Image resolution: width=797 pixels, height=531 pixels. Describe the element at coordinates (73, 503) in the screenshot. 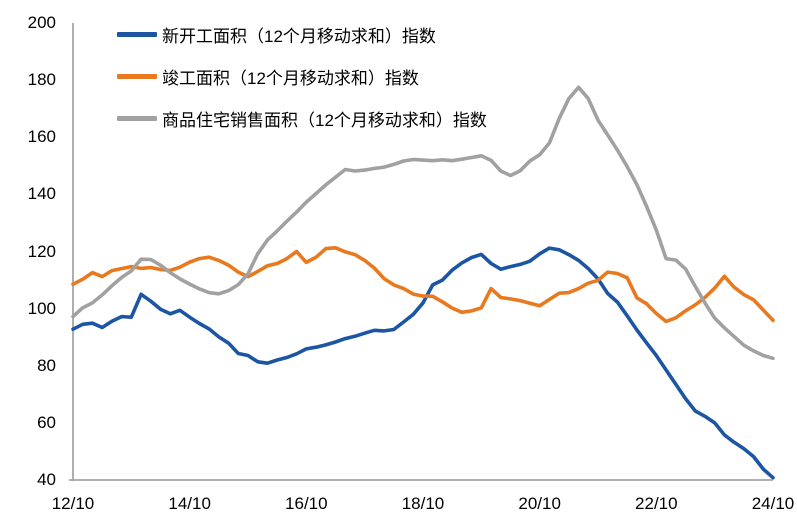

I see `x-tick-label: 12/10` at that location.